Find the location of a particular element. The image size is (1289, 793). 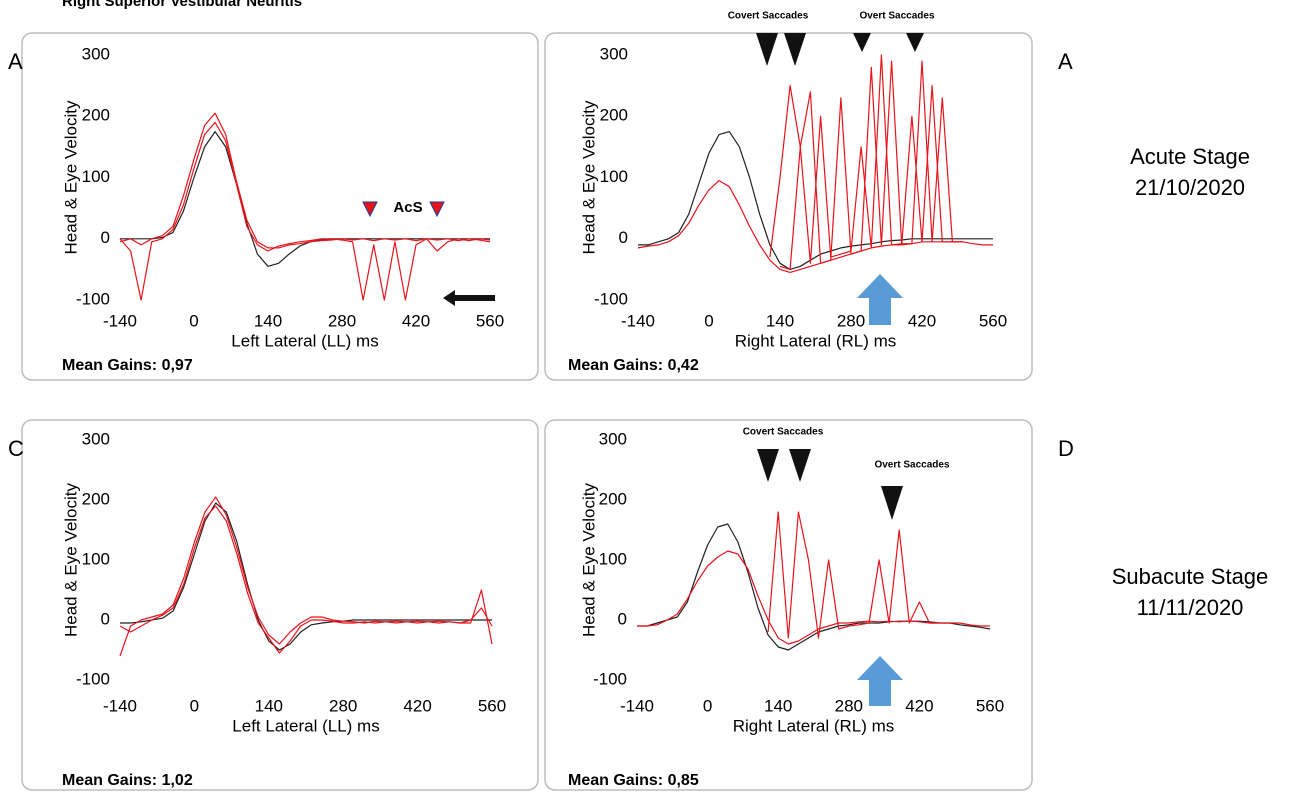

stage-date: 11/11/2020 is located at coordinates (1190, 607).